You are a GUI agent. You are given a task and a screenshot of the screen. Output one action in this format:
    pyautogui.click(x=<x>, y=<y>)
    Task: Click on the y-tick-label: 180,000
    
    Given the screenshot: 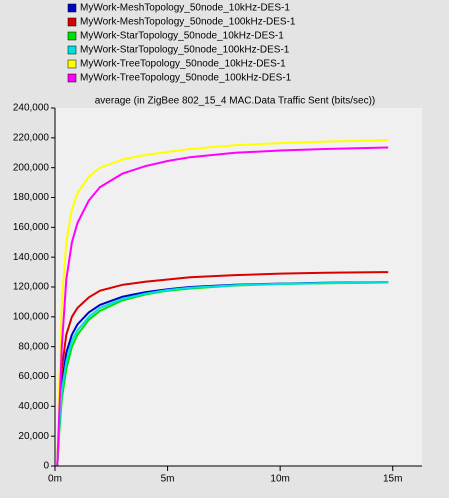 What is the action you would take?
    pyautogui.click(x=31, y=197)
    